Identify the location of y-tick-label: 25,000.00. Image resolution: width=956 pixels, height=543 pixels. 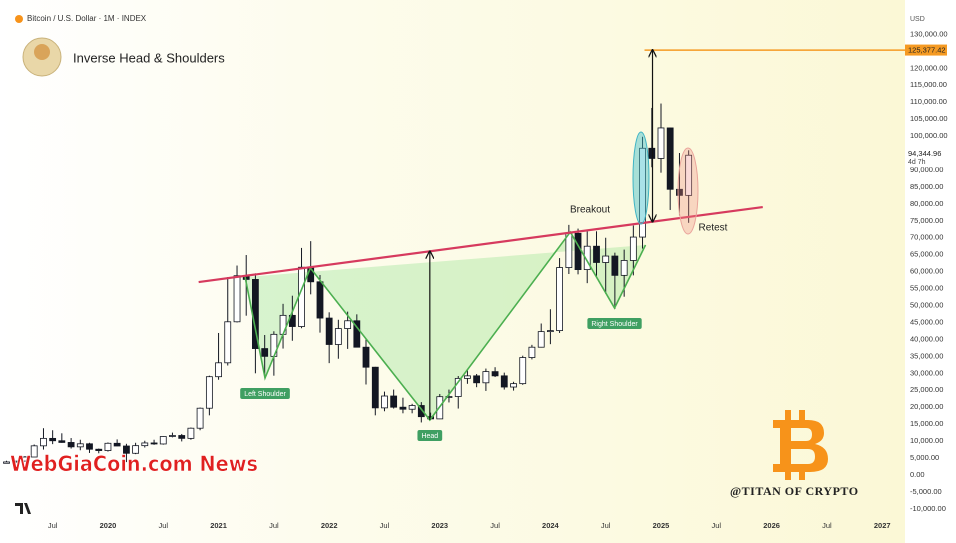
(926, 389).